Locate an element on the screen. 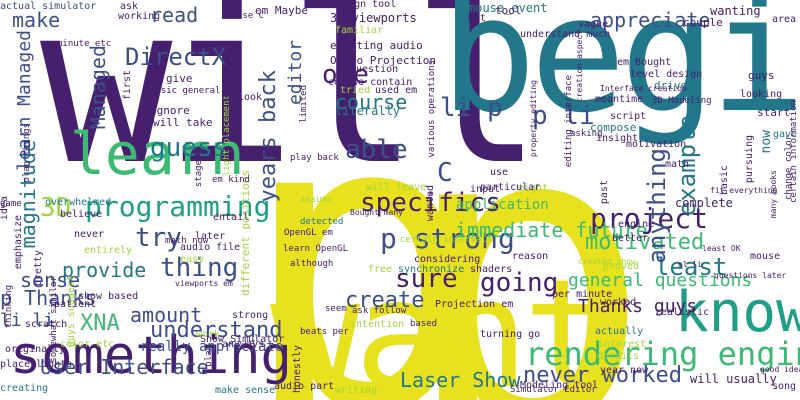  cloud-word: light placement is located at coordinates (227, 136).